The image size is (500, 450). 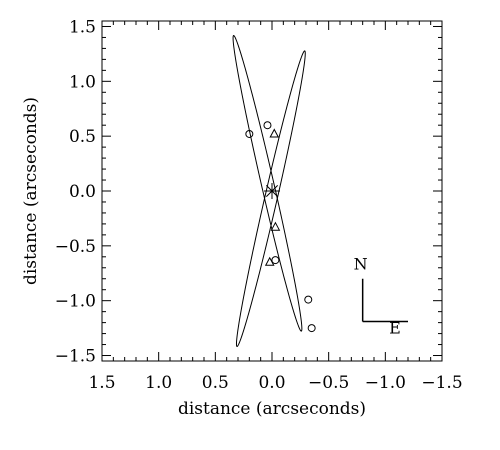 I want to click on y-tick-label: 0.0, so click(x=82, y=192).